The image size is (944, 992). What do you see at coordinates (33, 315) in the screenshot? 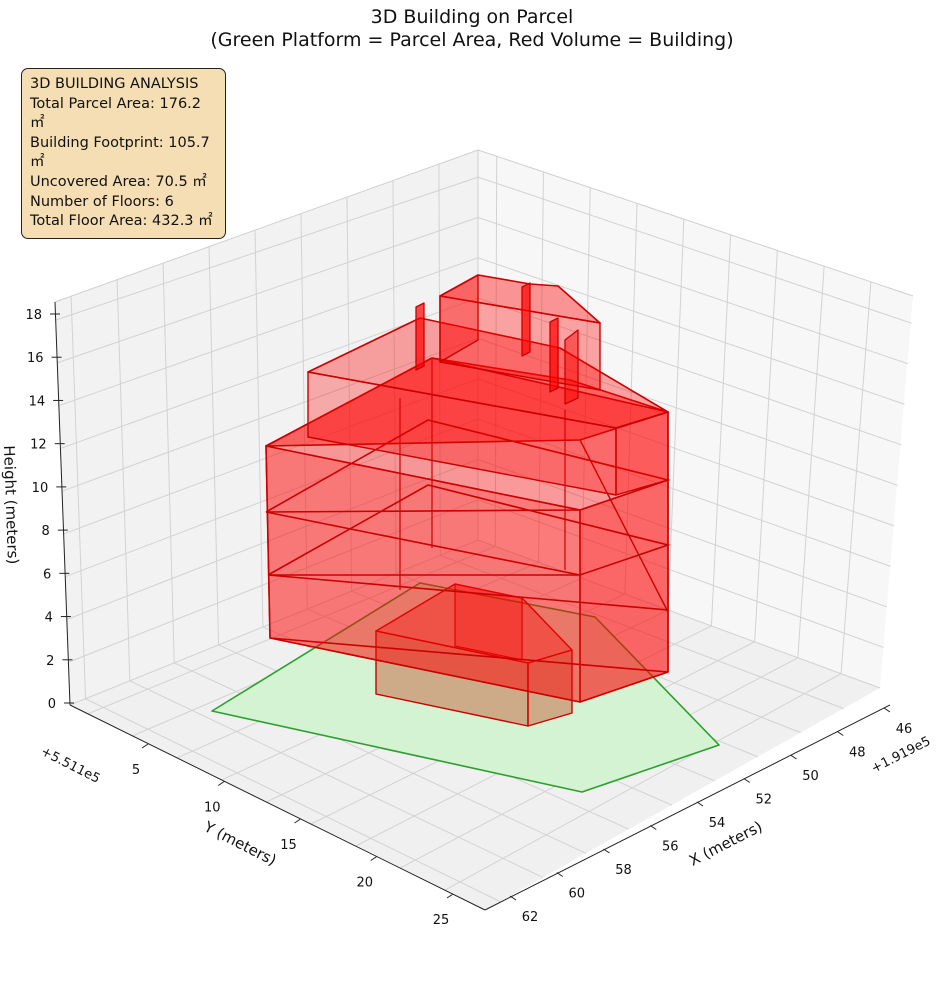
I see `z-tick-label: 18` at bounding box center [33, 315].